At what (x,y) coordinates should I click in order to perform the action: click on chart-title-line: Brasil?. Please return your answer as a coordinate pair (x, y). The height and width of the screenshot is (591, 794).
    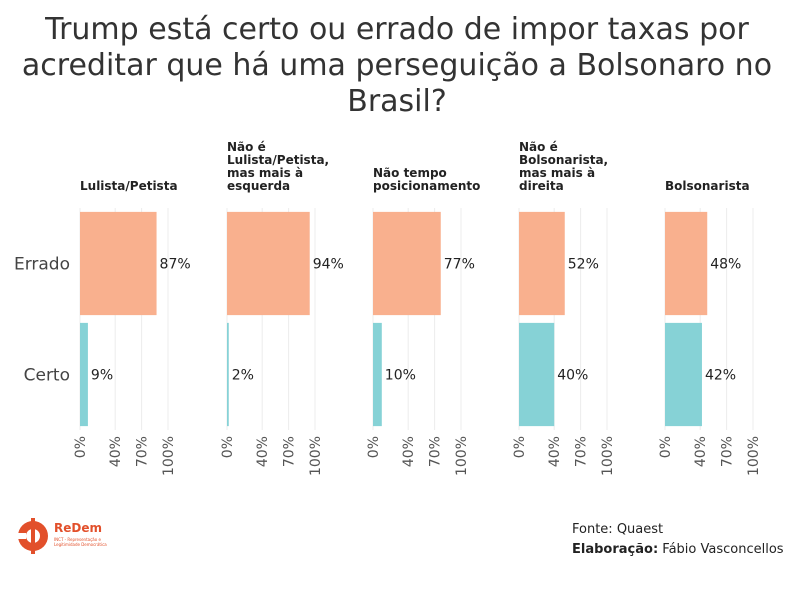
    Looking at the image, I should click on (397, 101).